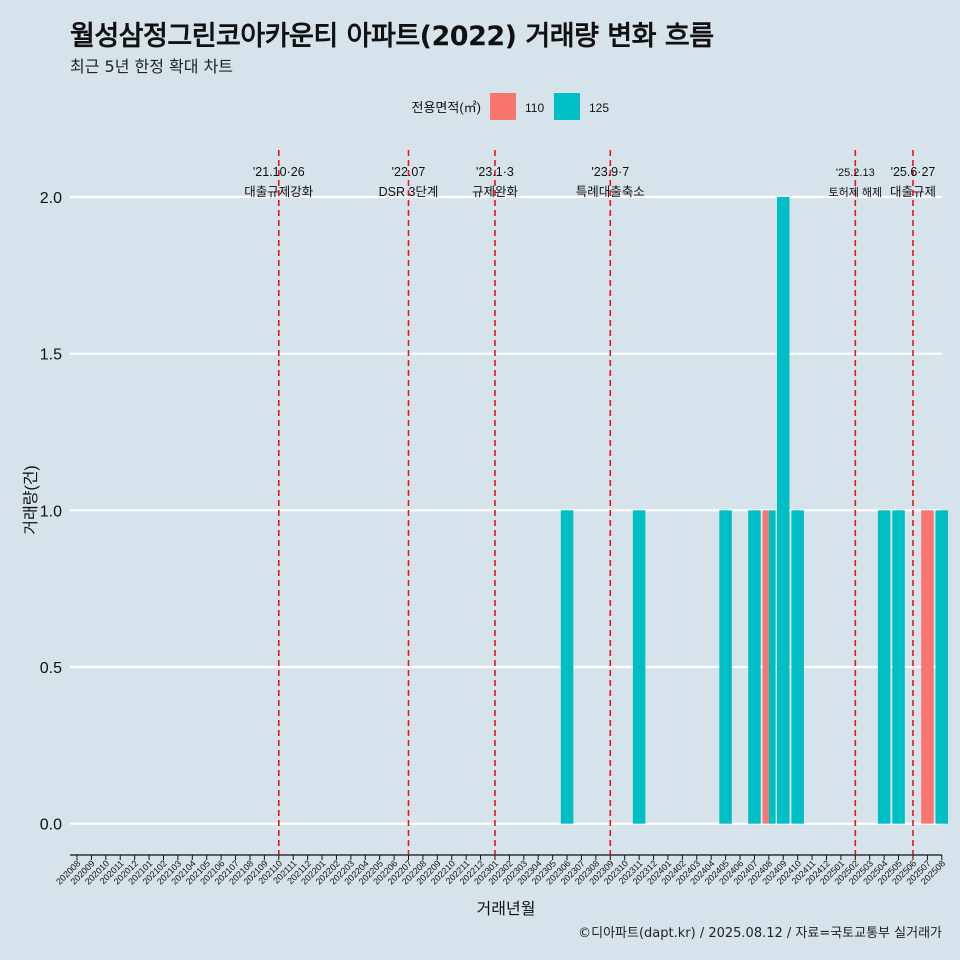 This screenshot has width=960, height=960. Describe the element at coordinates (409, 192) in the screenshot. I see `event-label: DSR 3단계` at that location.